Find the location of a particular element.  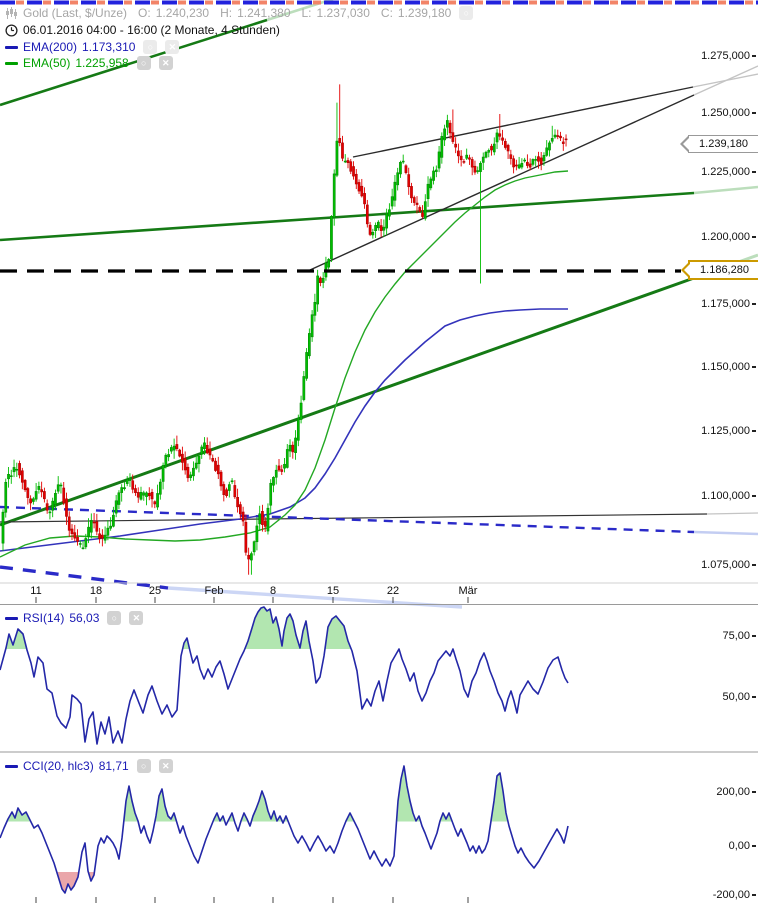

blue-dashed-downtrend is located at coordinates (84, 577).